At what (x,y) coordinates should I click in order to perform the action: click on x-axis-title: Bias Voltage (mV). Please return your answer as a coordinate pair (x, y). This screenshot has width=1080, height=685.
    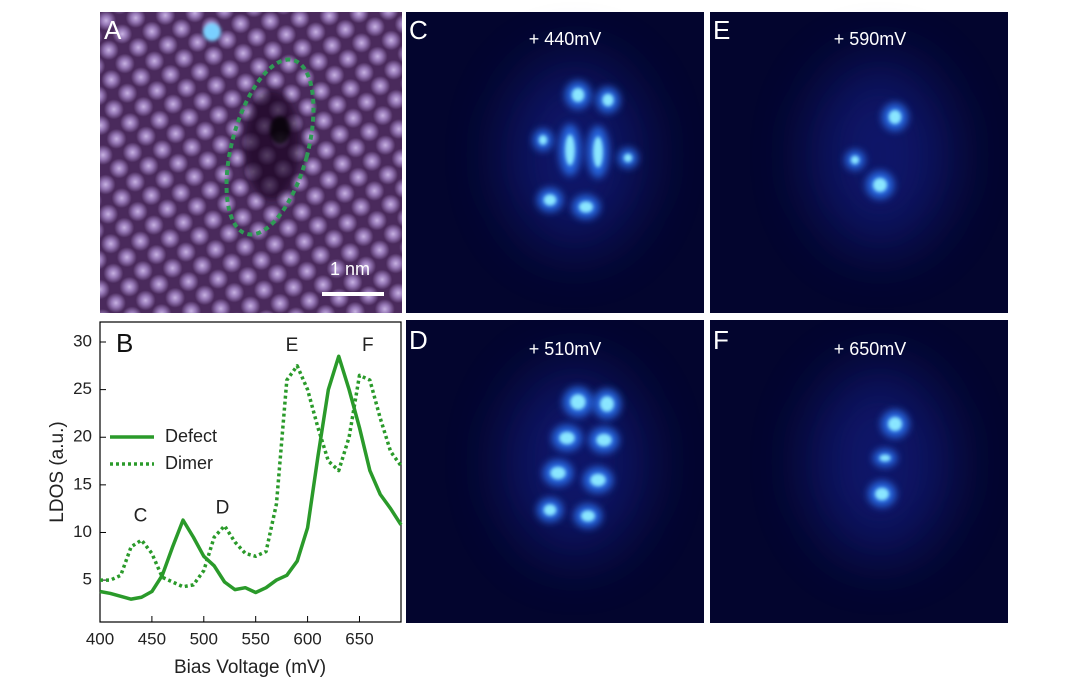
    Looking at the image, I should click on (250, 667).